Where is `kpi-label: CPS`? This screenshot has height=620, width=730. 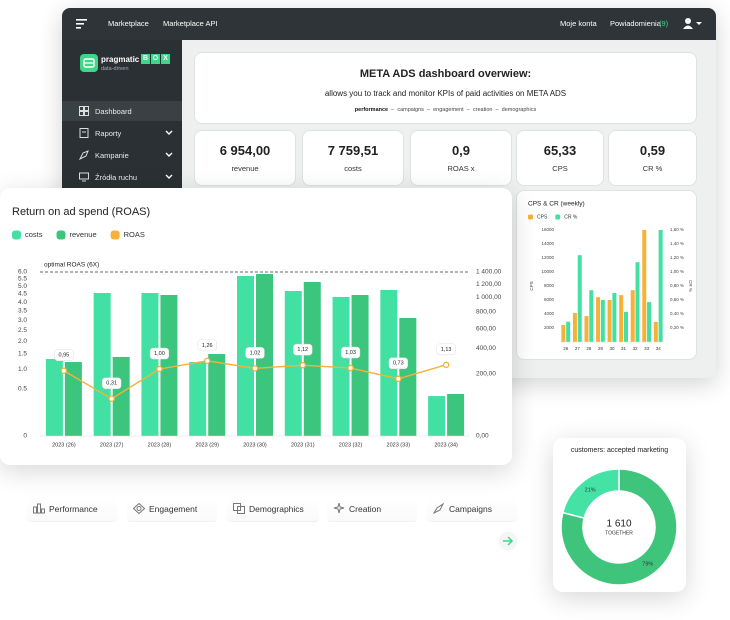 kpi-label: CPS is located at coordinates (560, 168).